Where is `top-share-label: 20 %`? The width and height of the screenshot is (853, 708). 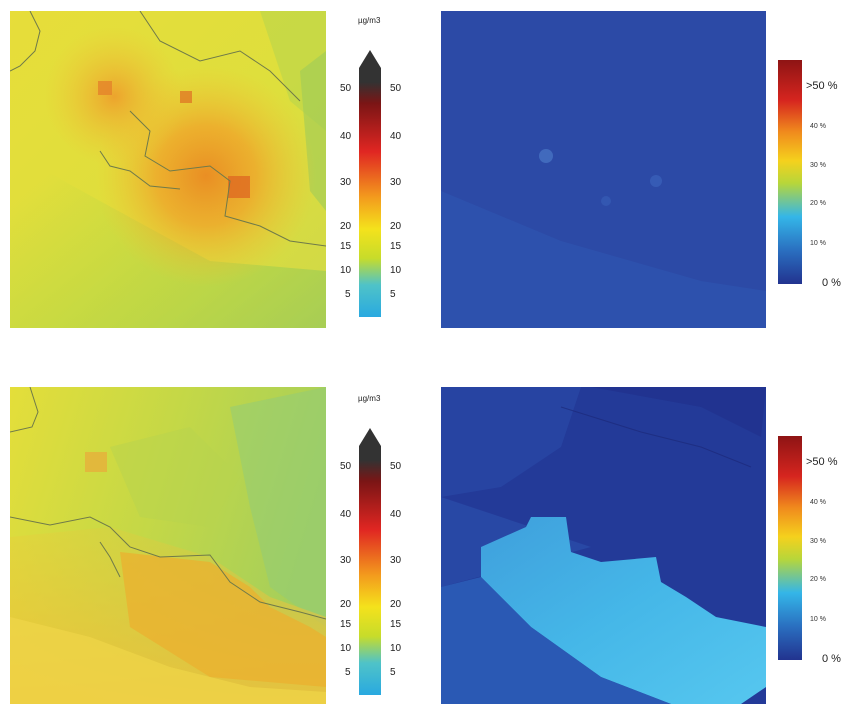 top-share-label: 20 % is located at coordinates (818, 203).